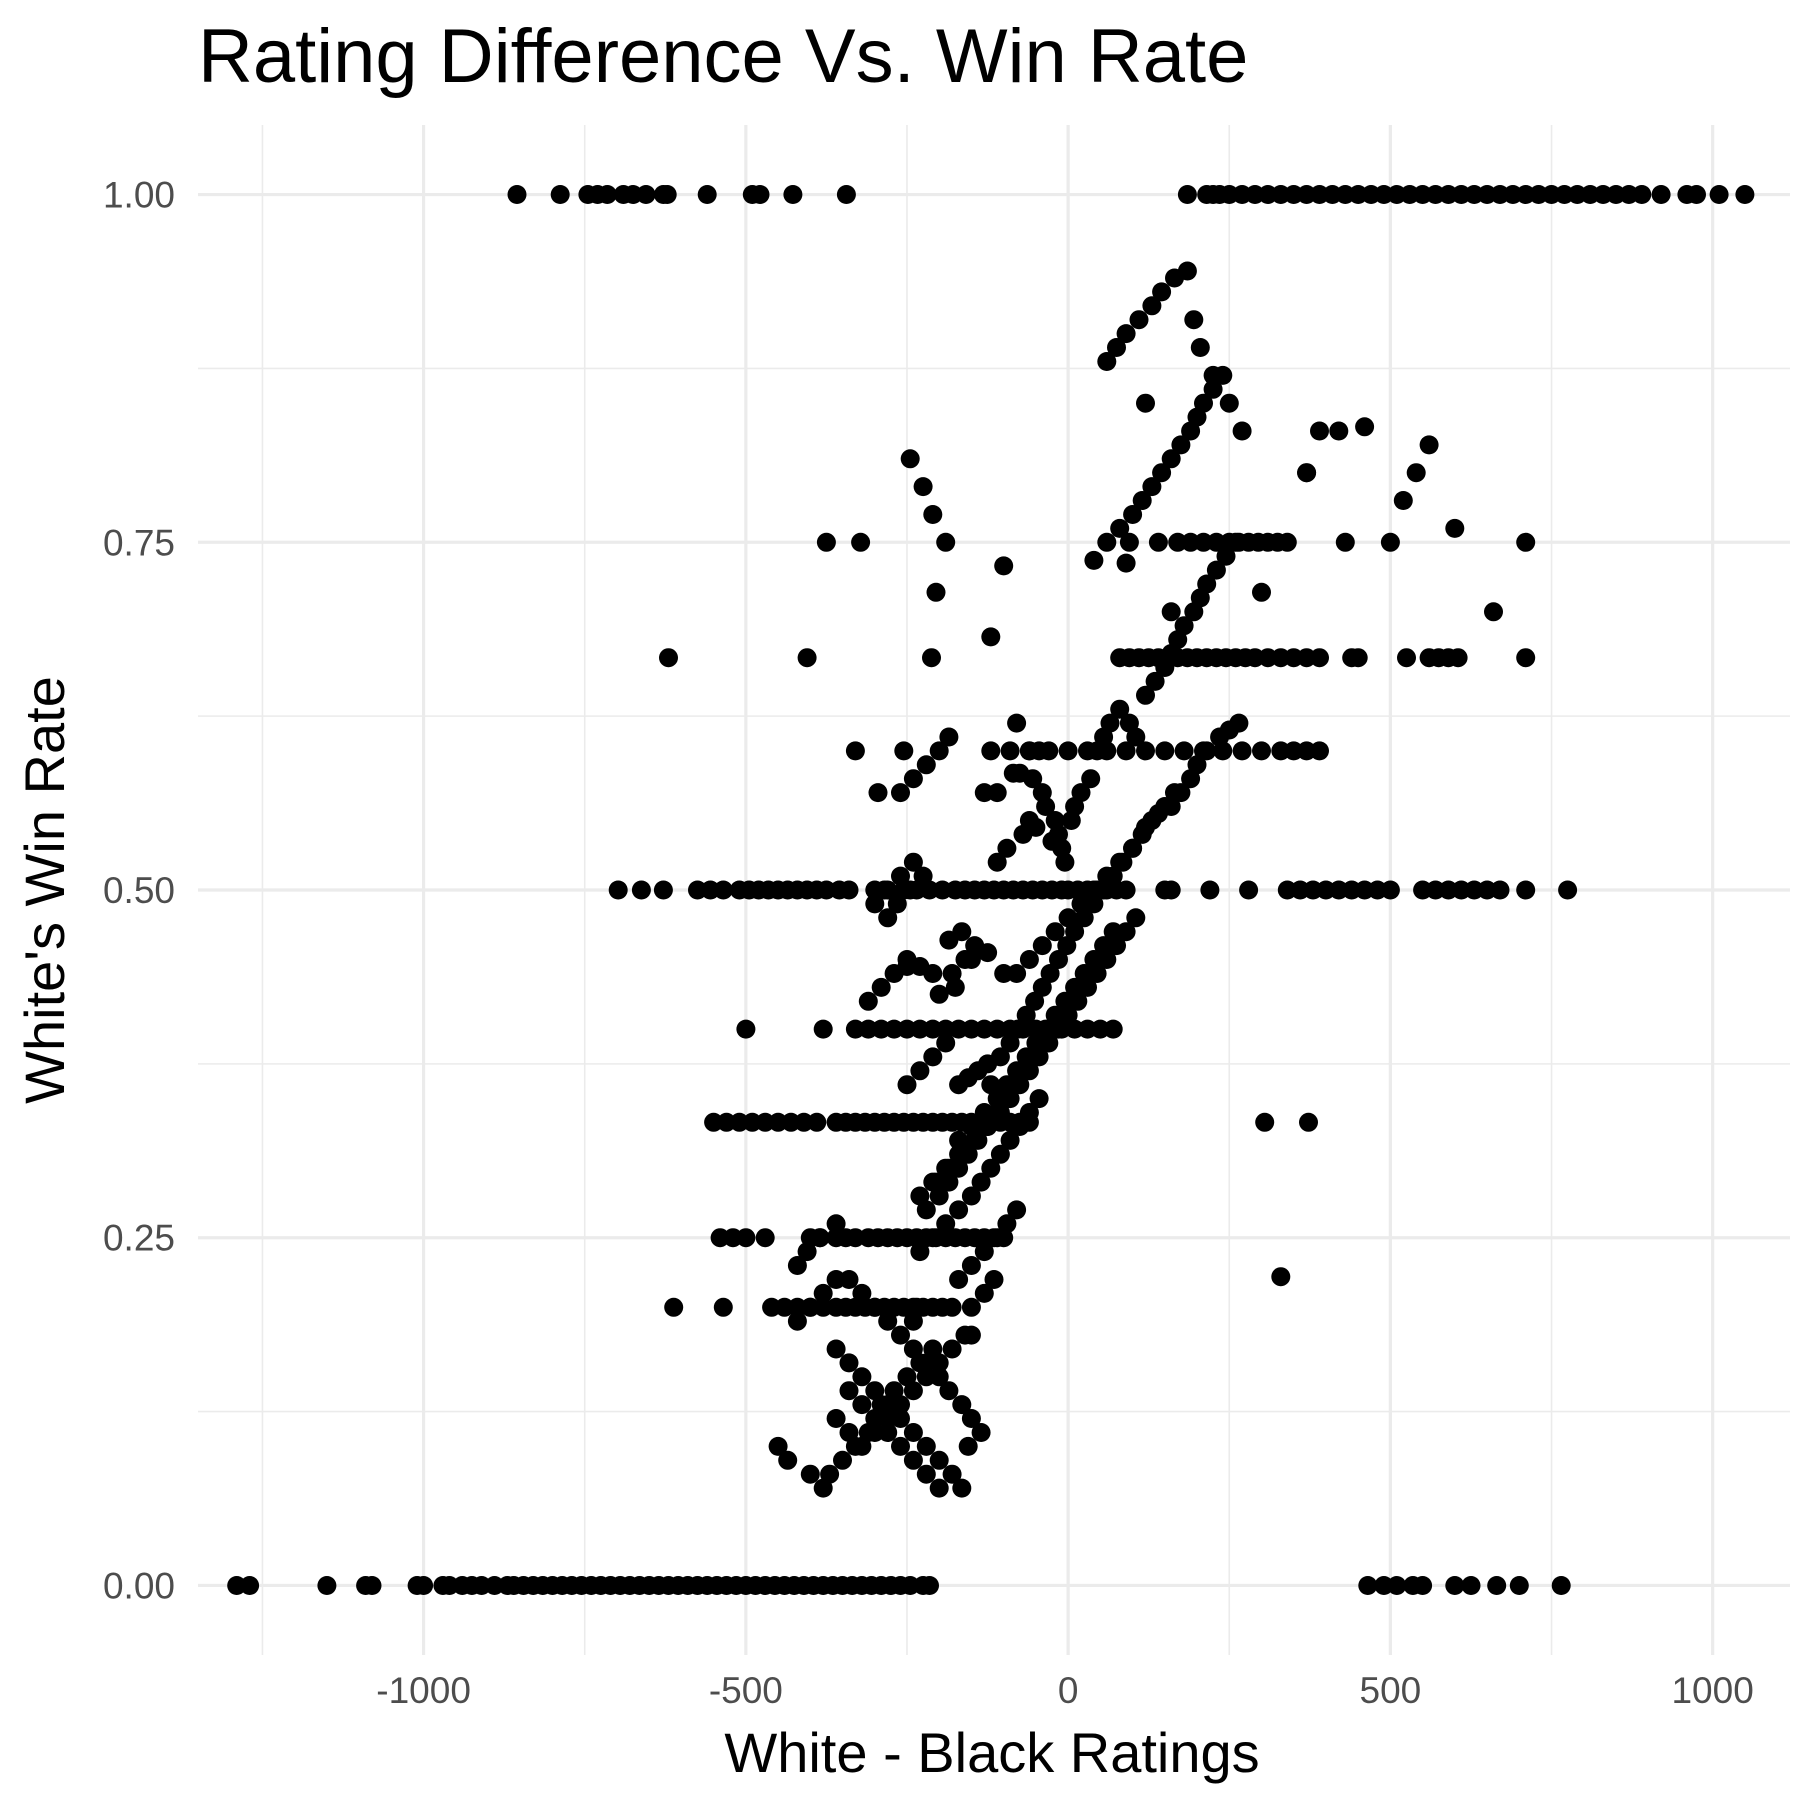 This screenshot has width=1800, height=1800. Describe the element at coordinates (139, 195) in the screenshot. I see `y-tick-label: 1.00` at that location.